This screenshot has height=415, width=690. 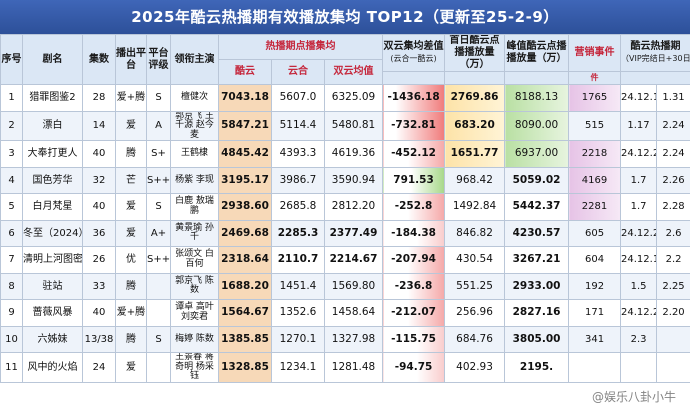 I want to click on cell-rank: 1, so click(x=11, y=98).